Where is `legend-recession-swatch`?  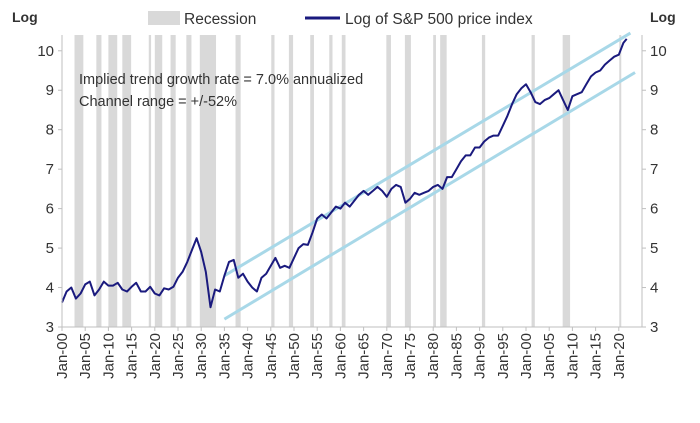 legend-recession-swatch is located at coordinates (164, 18).